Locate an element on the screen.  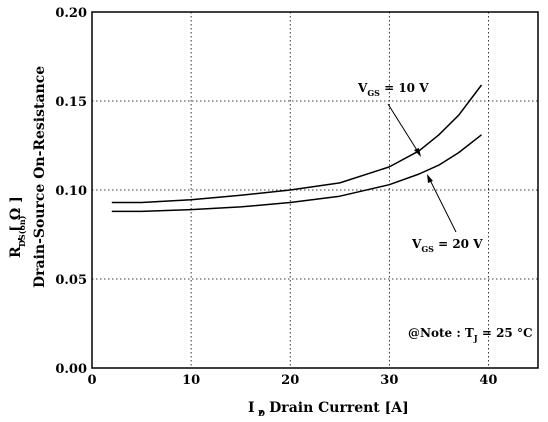
arrowhead-vgs20 is located at coordinates (430, 178).